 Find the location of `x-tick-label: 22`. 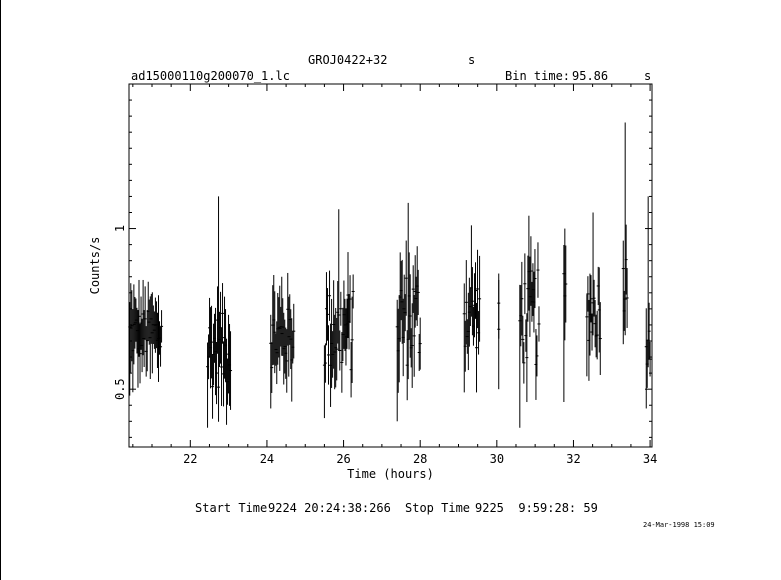

x-tick-label: 22 is located at coordinates (190, 459).